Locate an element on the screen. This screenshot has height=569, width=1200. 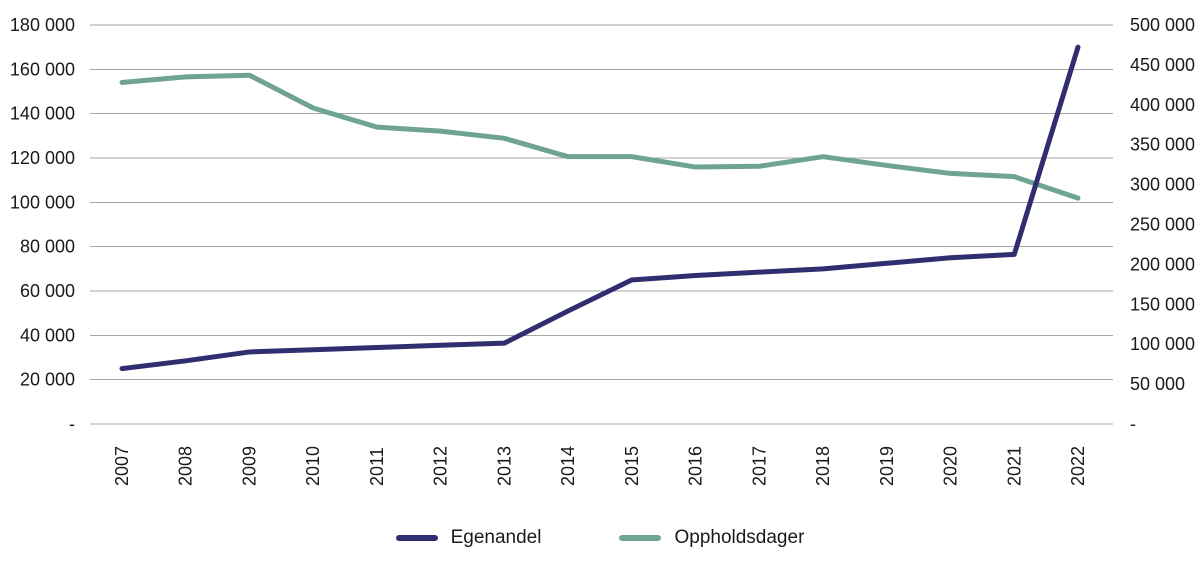
y-axis-right-tick-label: 250 000 is located at coordinates (1162, 225).